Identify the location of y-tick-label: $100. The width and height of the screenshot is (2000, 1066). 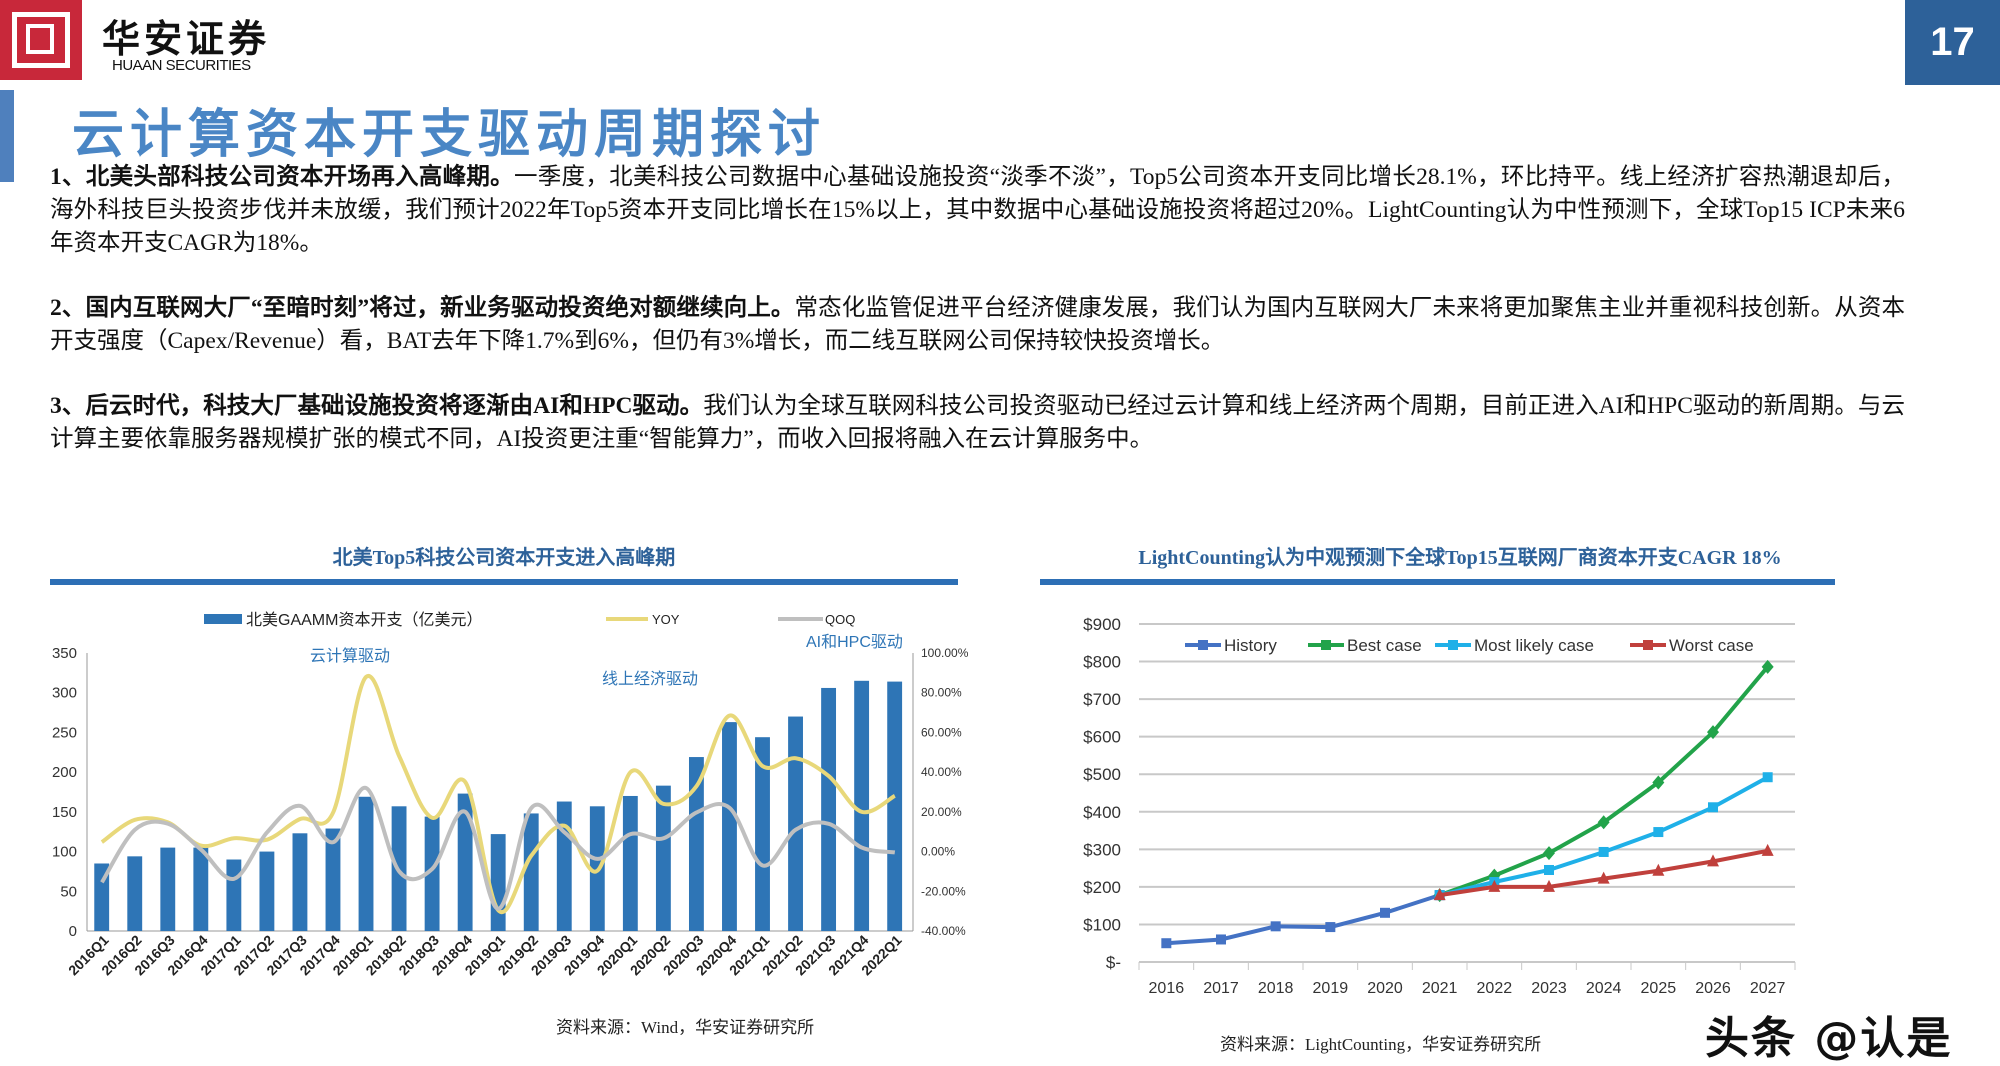
(1102, 924).